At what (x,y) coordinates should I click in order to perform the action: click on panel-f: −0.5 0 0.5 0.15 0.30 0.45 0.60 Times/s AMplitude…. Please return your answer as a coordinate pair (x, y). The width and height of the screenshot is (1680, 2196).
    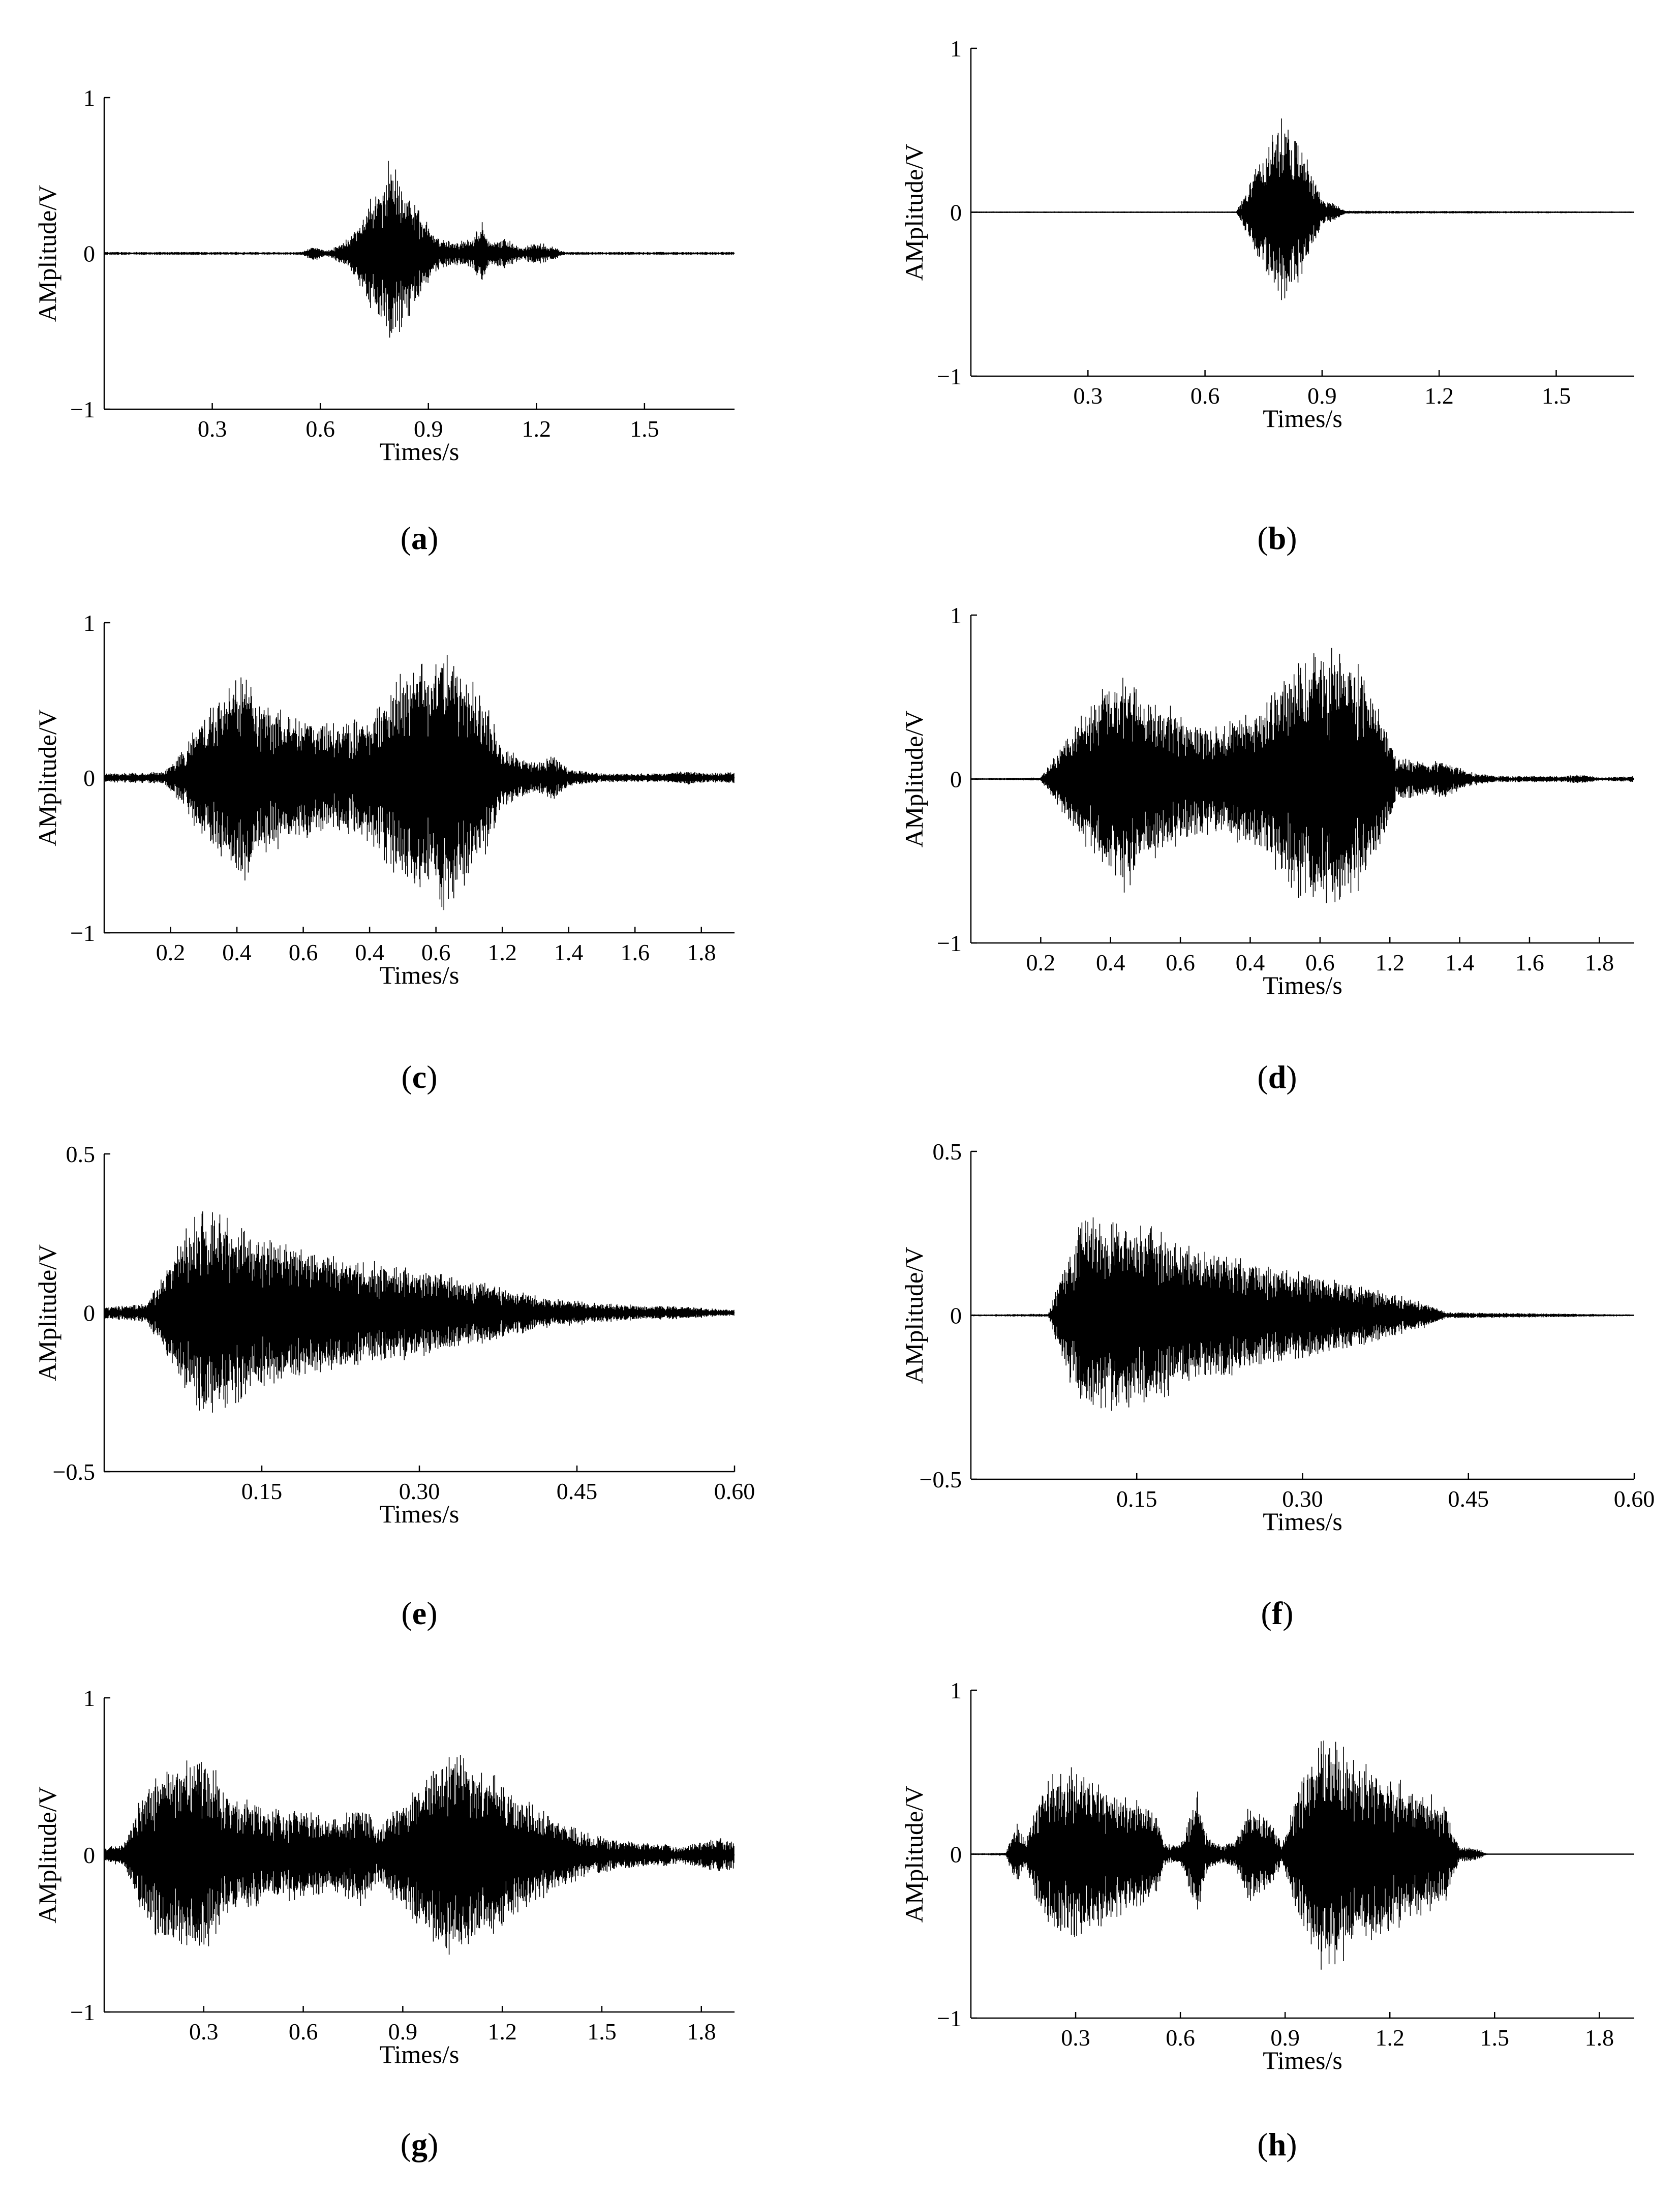
    Looking at the image, I should click on (1277, 1385).